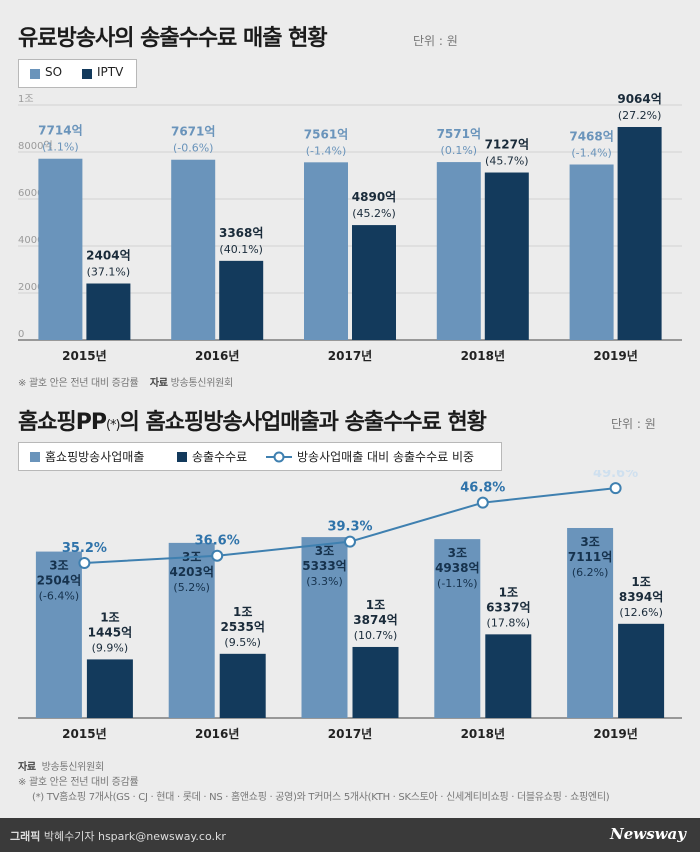  I want to click on data-change-label: (37.1%), so click(109, 272).